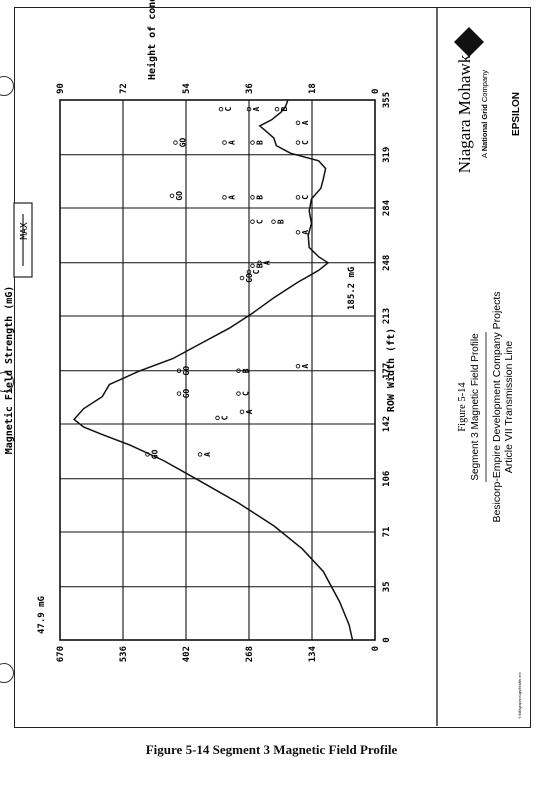 This screenshot has height=791, width=543. What do you see at coordinates (7, 673) in the screenshot?
I see `binder-ring-bottom` at bounding box center [7, 673].